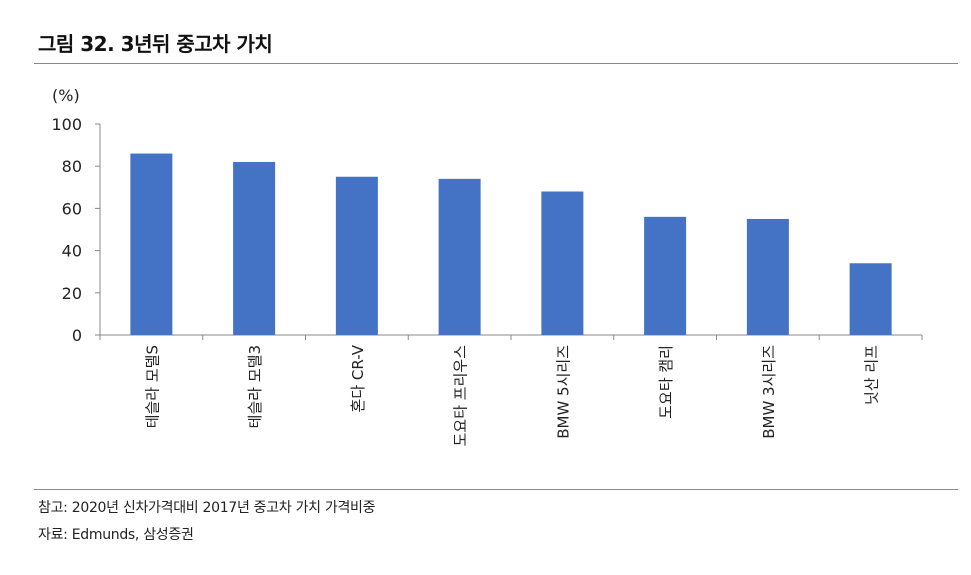  What do you see at coordinates (496, 63) in the screenshot?
I see `title-divider` at bounding box center [496, 63].